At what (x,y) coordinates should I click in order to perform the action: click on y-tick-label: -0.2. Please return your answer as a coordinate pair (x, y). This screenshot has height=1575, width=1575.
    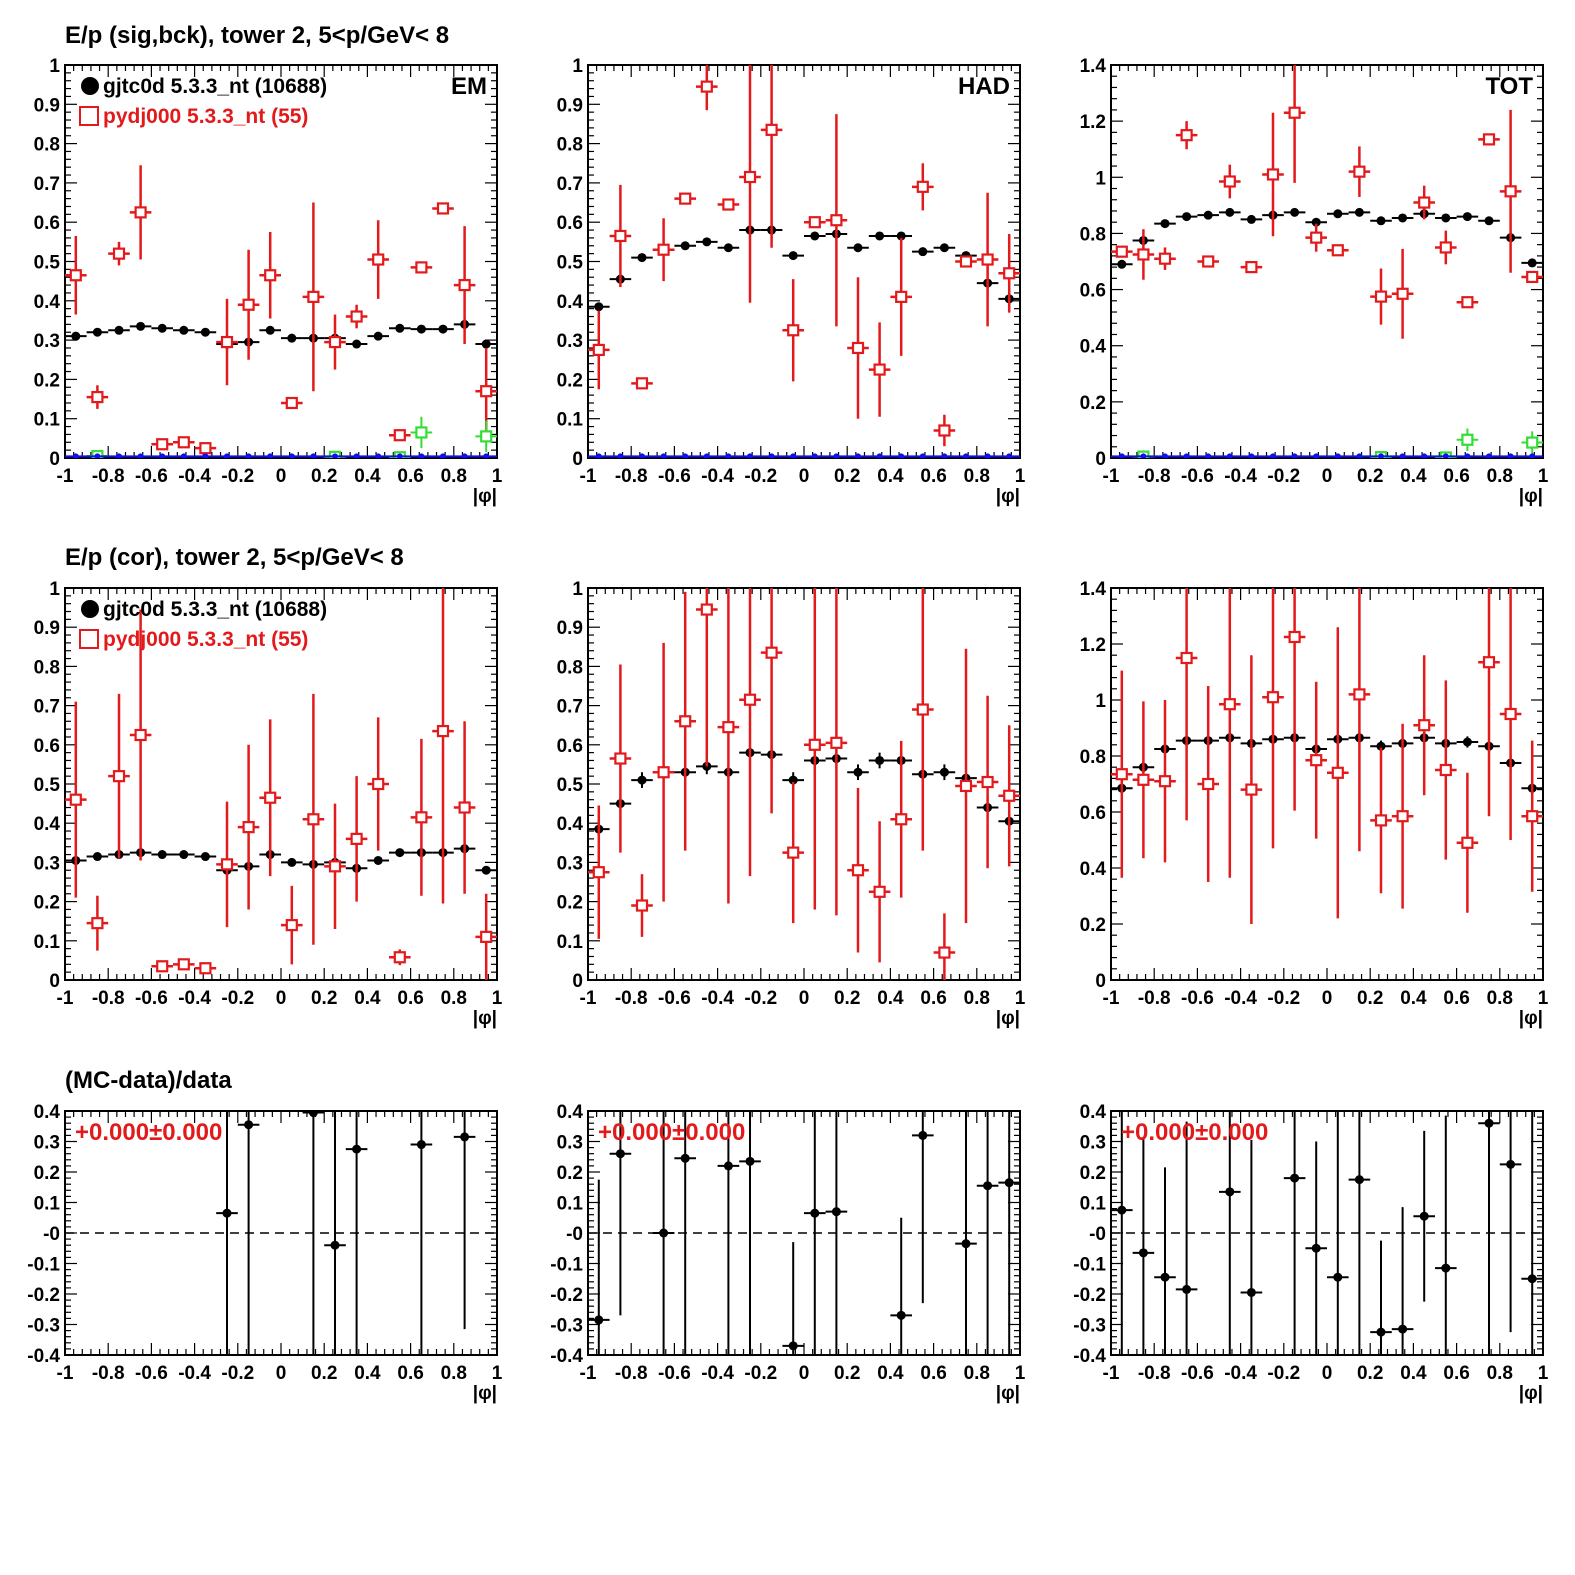
    Looking at the image, I should click on (43, 1295).